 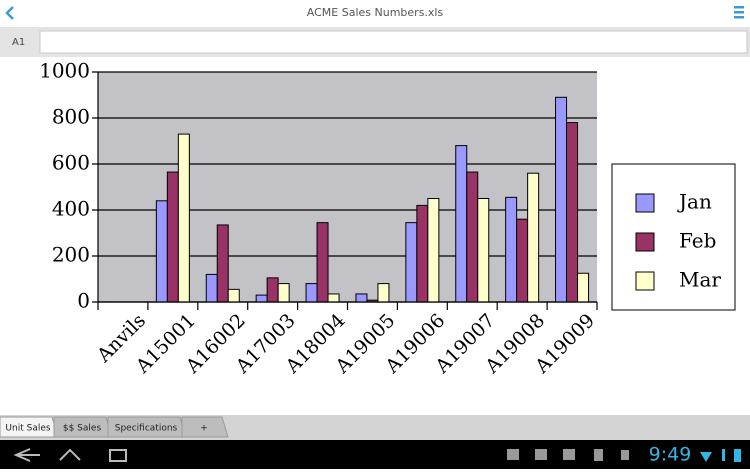 What do you see at coordinates (9, 13) in the screenshot?
I see `back-button` at bounding box center [9, 13].